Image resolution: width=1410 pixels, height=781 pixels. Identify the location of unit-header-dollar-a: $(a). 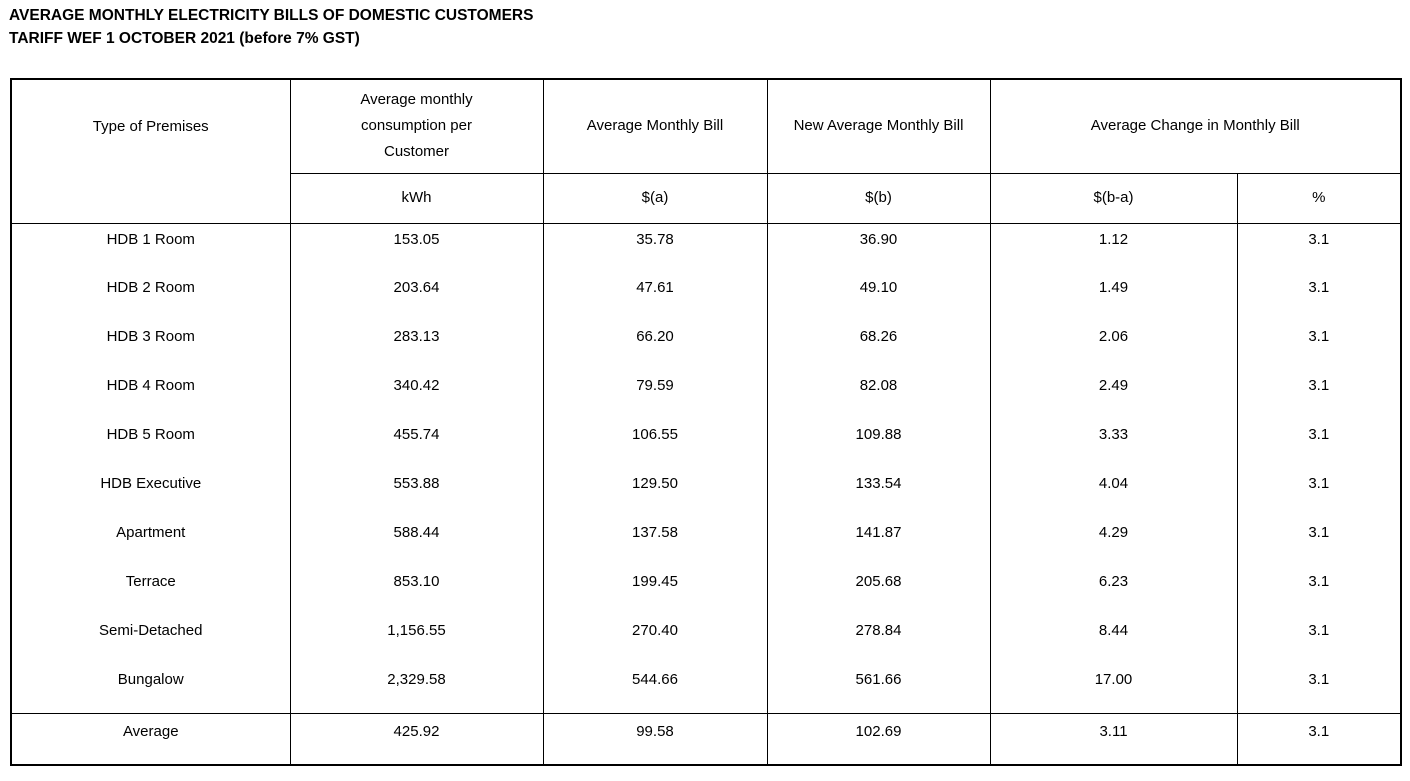
(655, 198).